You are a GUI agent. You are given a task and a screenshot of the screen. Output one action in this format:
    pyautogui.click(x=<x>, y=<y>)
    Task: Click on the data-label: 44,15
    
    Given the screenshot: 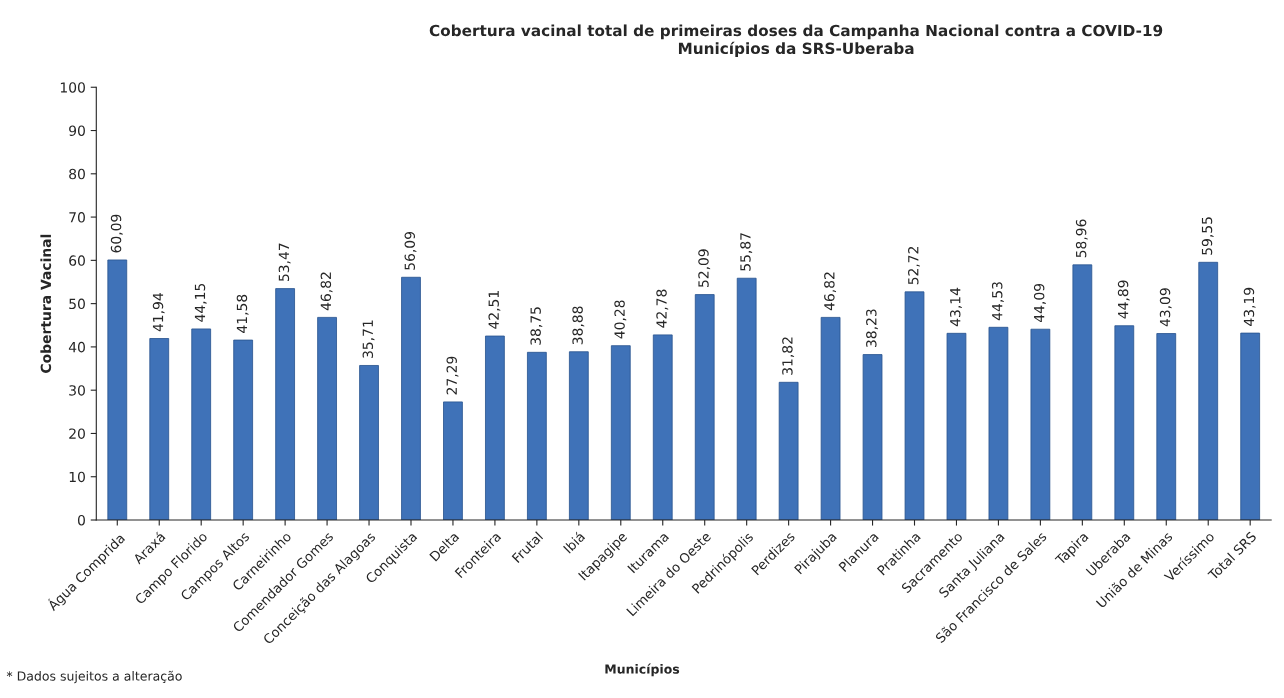 What is the action you would take?
    pyautogui.click(x=200, y=302)
    